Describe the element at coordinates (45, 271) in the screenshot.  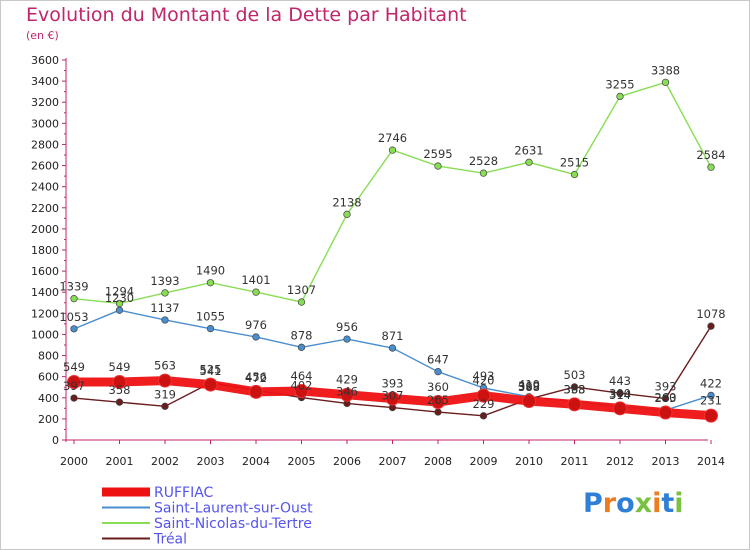
I see `y-tick-label: 1600` at that location.